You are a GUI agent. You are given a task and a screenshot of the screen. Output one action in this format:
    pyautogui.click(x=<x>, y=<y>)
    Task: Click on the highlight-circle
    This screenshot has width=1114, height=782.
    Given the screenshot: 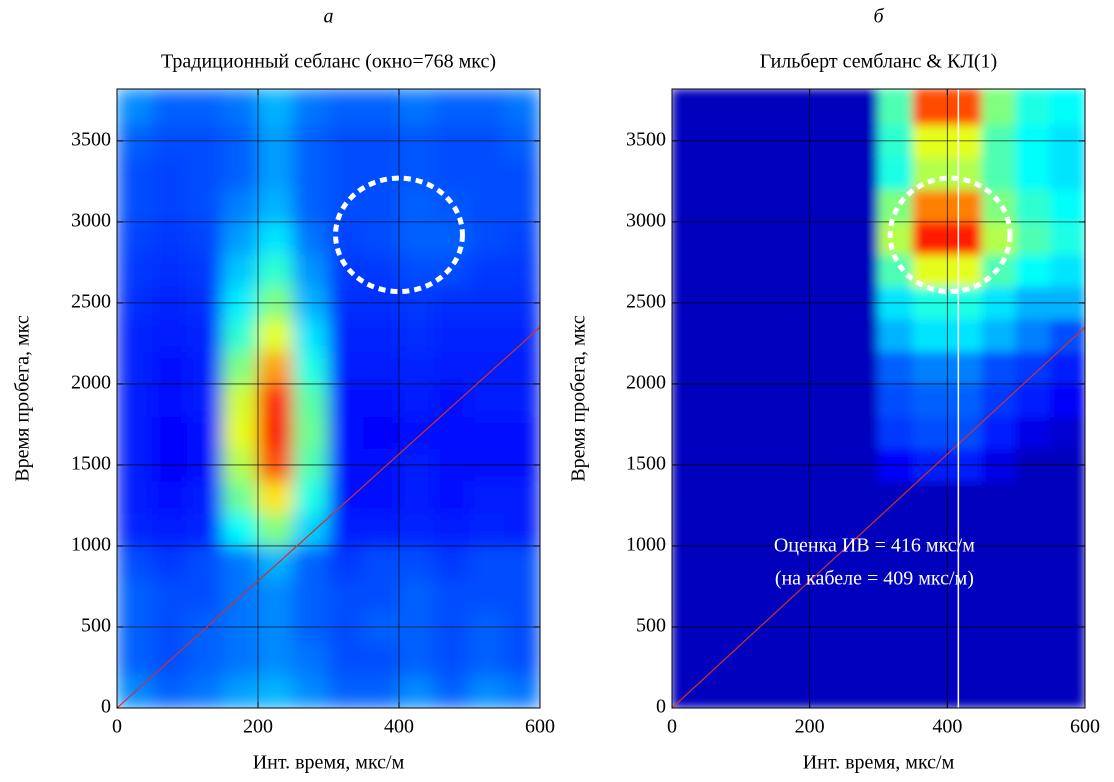 What is the action you would take?
    pyautogui.click(x=399, y=235)
    